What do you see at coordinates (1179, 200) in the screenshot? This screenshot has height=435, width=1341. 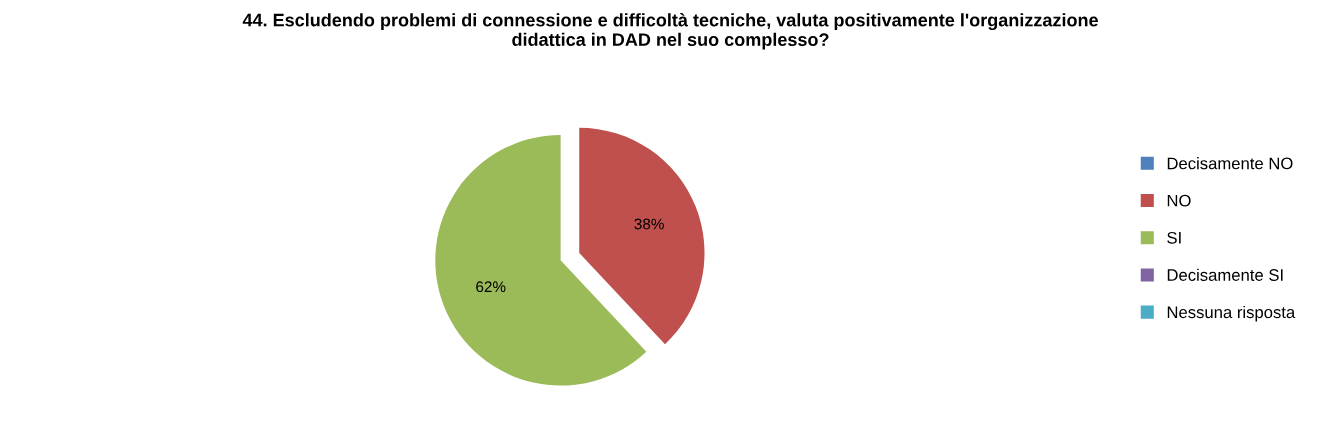 I see `legend-label: NO` at bounding box center [1179, 200].